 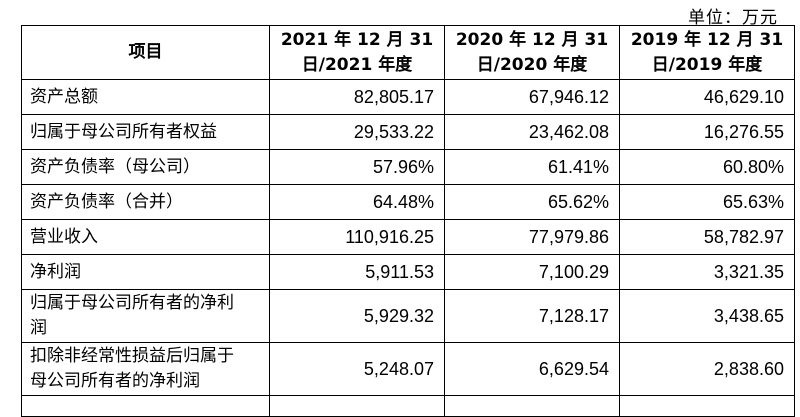 What do you see at coordinates (707, 39) in the screenshot?
I see `header-2019-line1: 2019 年 12 月 31` at bounding box center [707, 39].